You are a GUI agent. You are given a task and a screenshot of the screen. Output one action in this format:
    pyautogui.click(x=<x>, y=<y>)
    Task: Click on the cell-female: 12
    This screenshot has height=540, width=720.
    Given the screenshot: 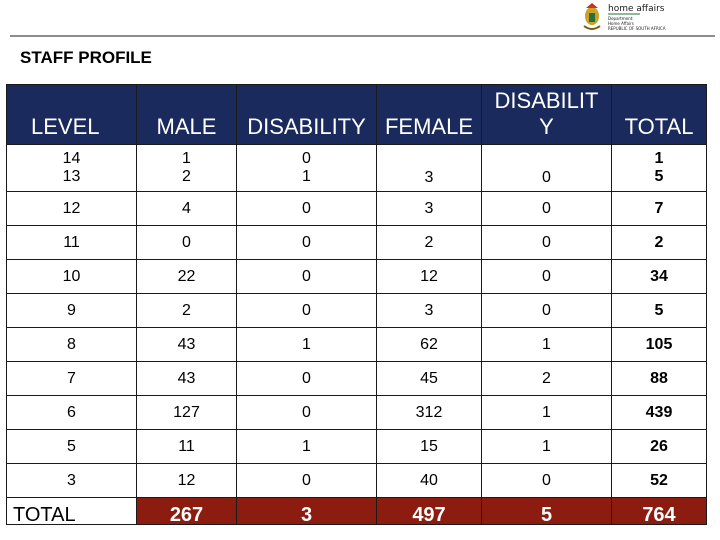 What is the action you would take?
    pyautogui.click(x=429, y=276)
    